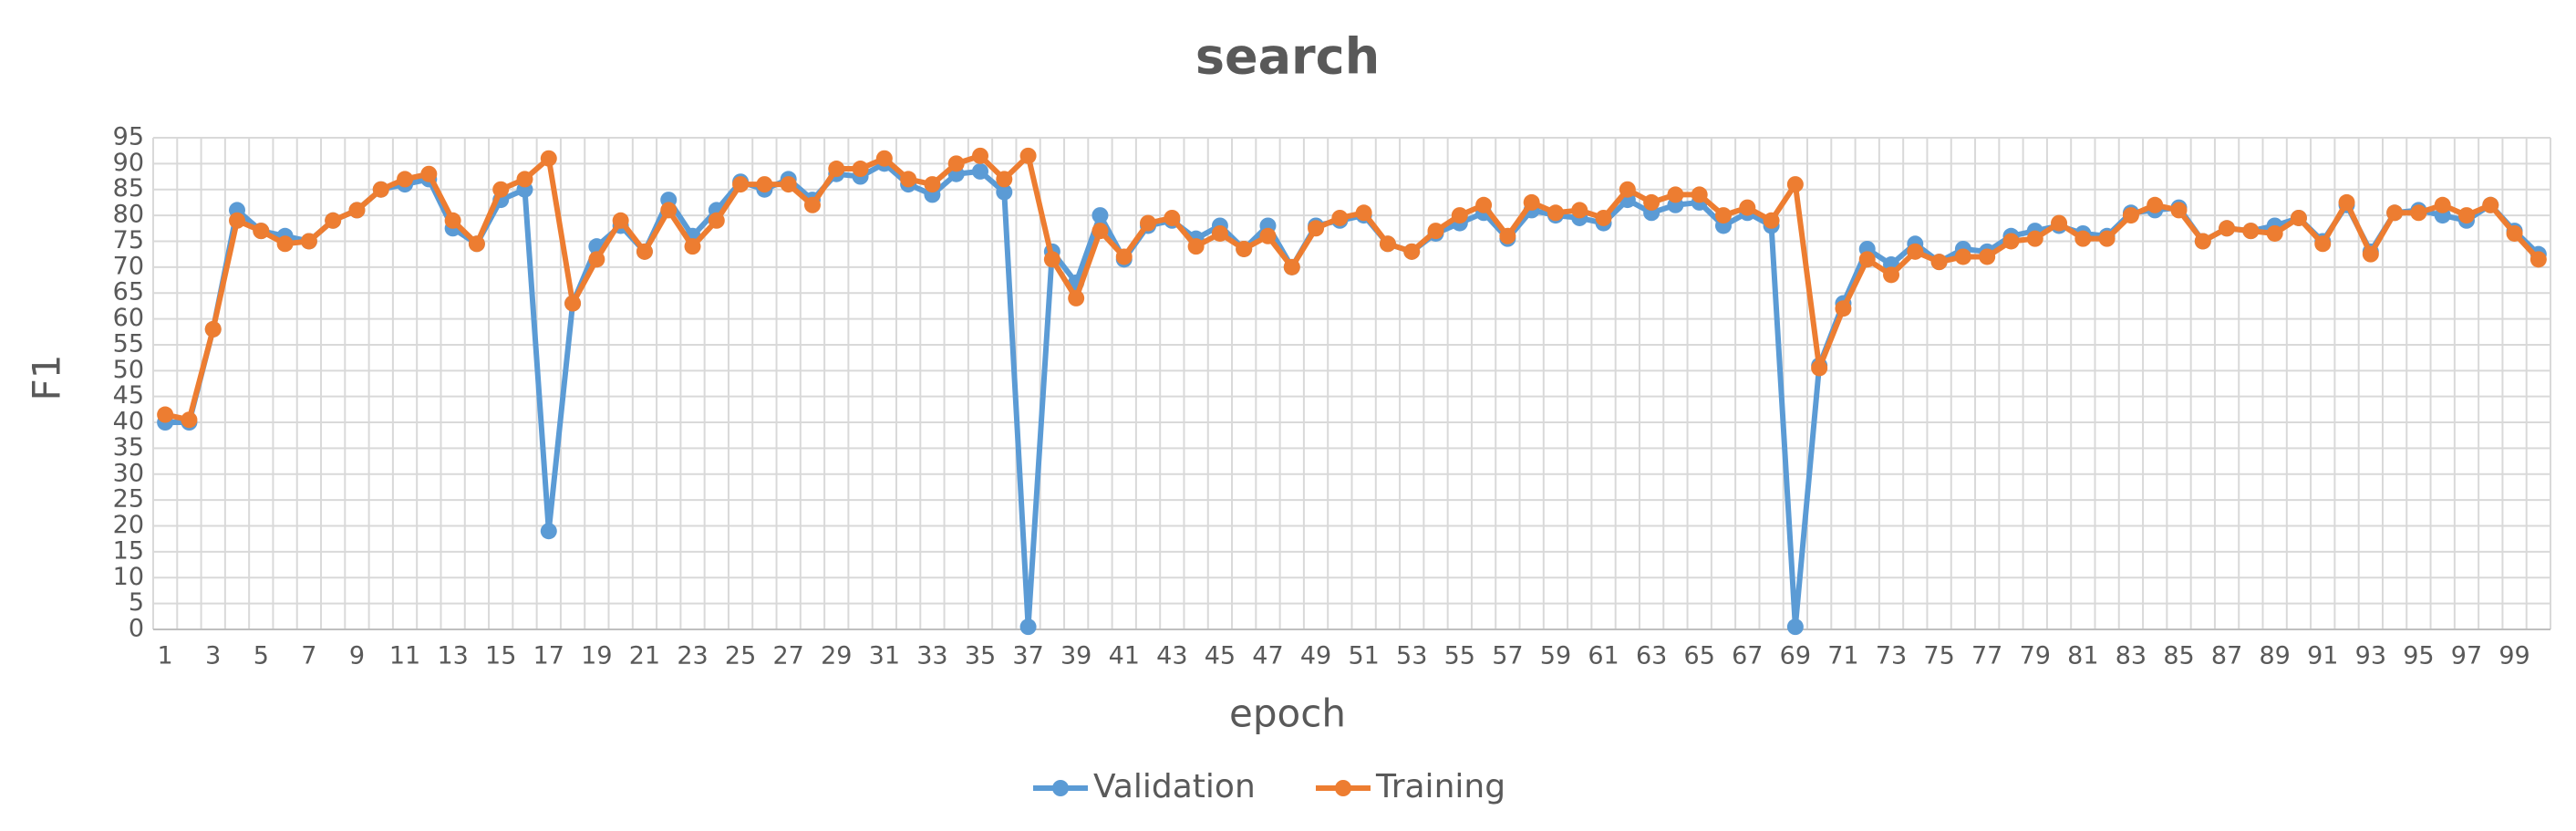  Describe the element at coordinates (500, 656) in the screenshot. I see `x-tick-label: 15` at that location.